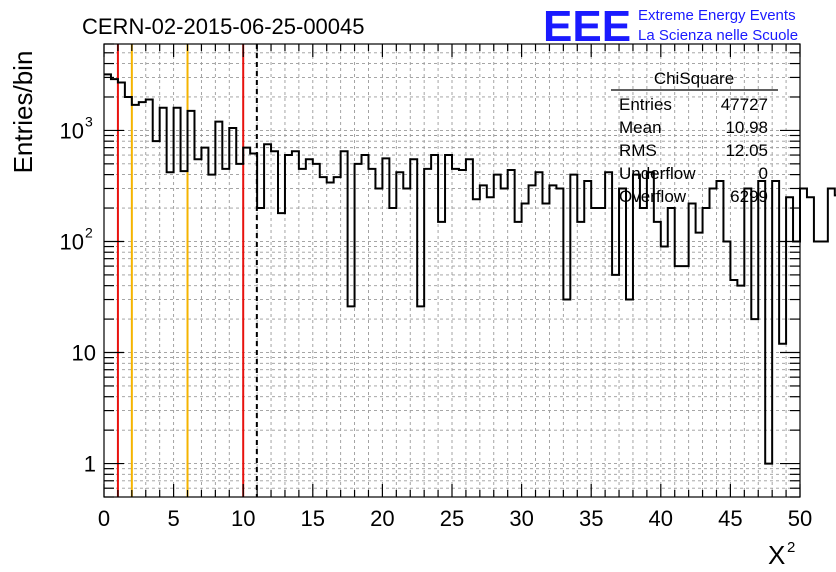 The image size is (836, 572). Describe the element at coordinates (661, 518) in the screenshot. I see `x-tick-label: 40` at that location.